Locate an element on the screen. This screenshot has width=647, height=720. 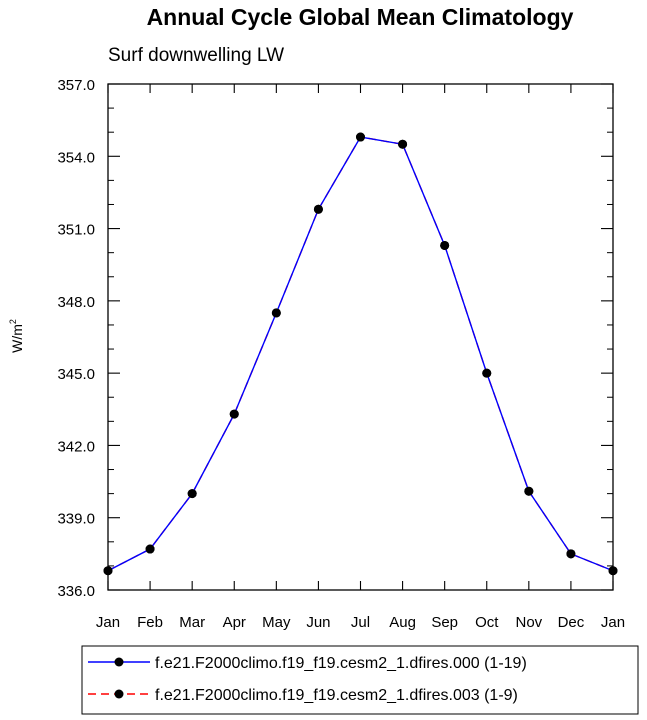
y-tick-label: 345.0 is located at coordinates (76, 374).